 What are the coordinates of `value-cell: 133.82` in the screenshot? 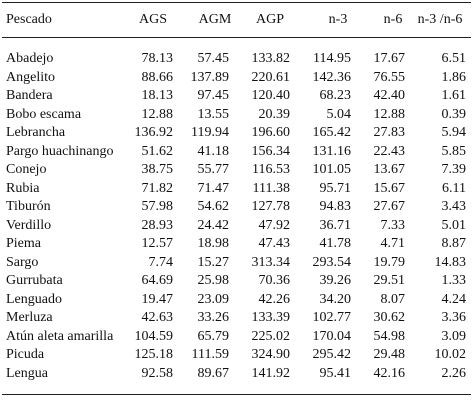 It's located at (271, 58).